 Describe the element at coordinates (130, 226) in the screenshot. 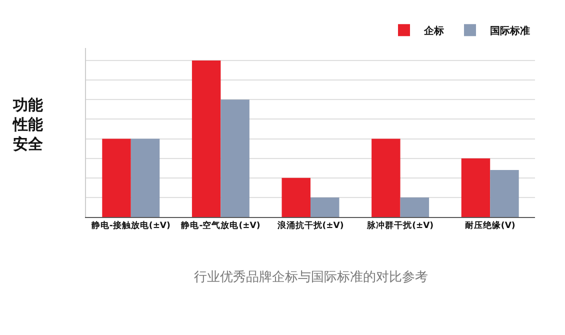

I see `x-tick-label: 静电-接触放电(±V)` at that location.